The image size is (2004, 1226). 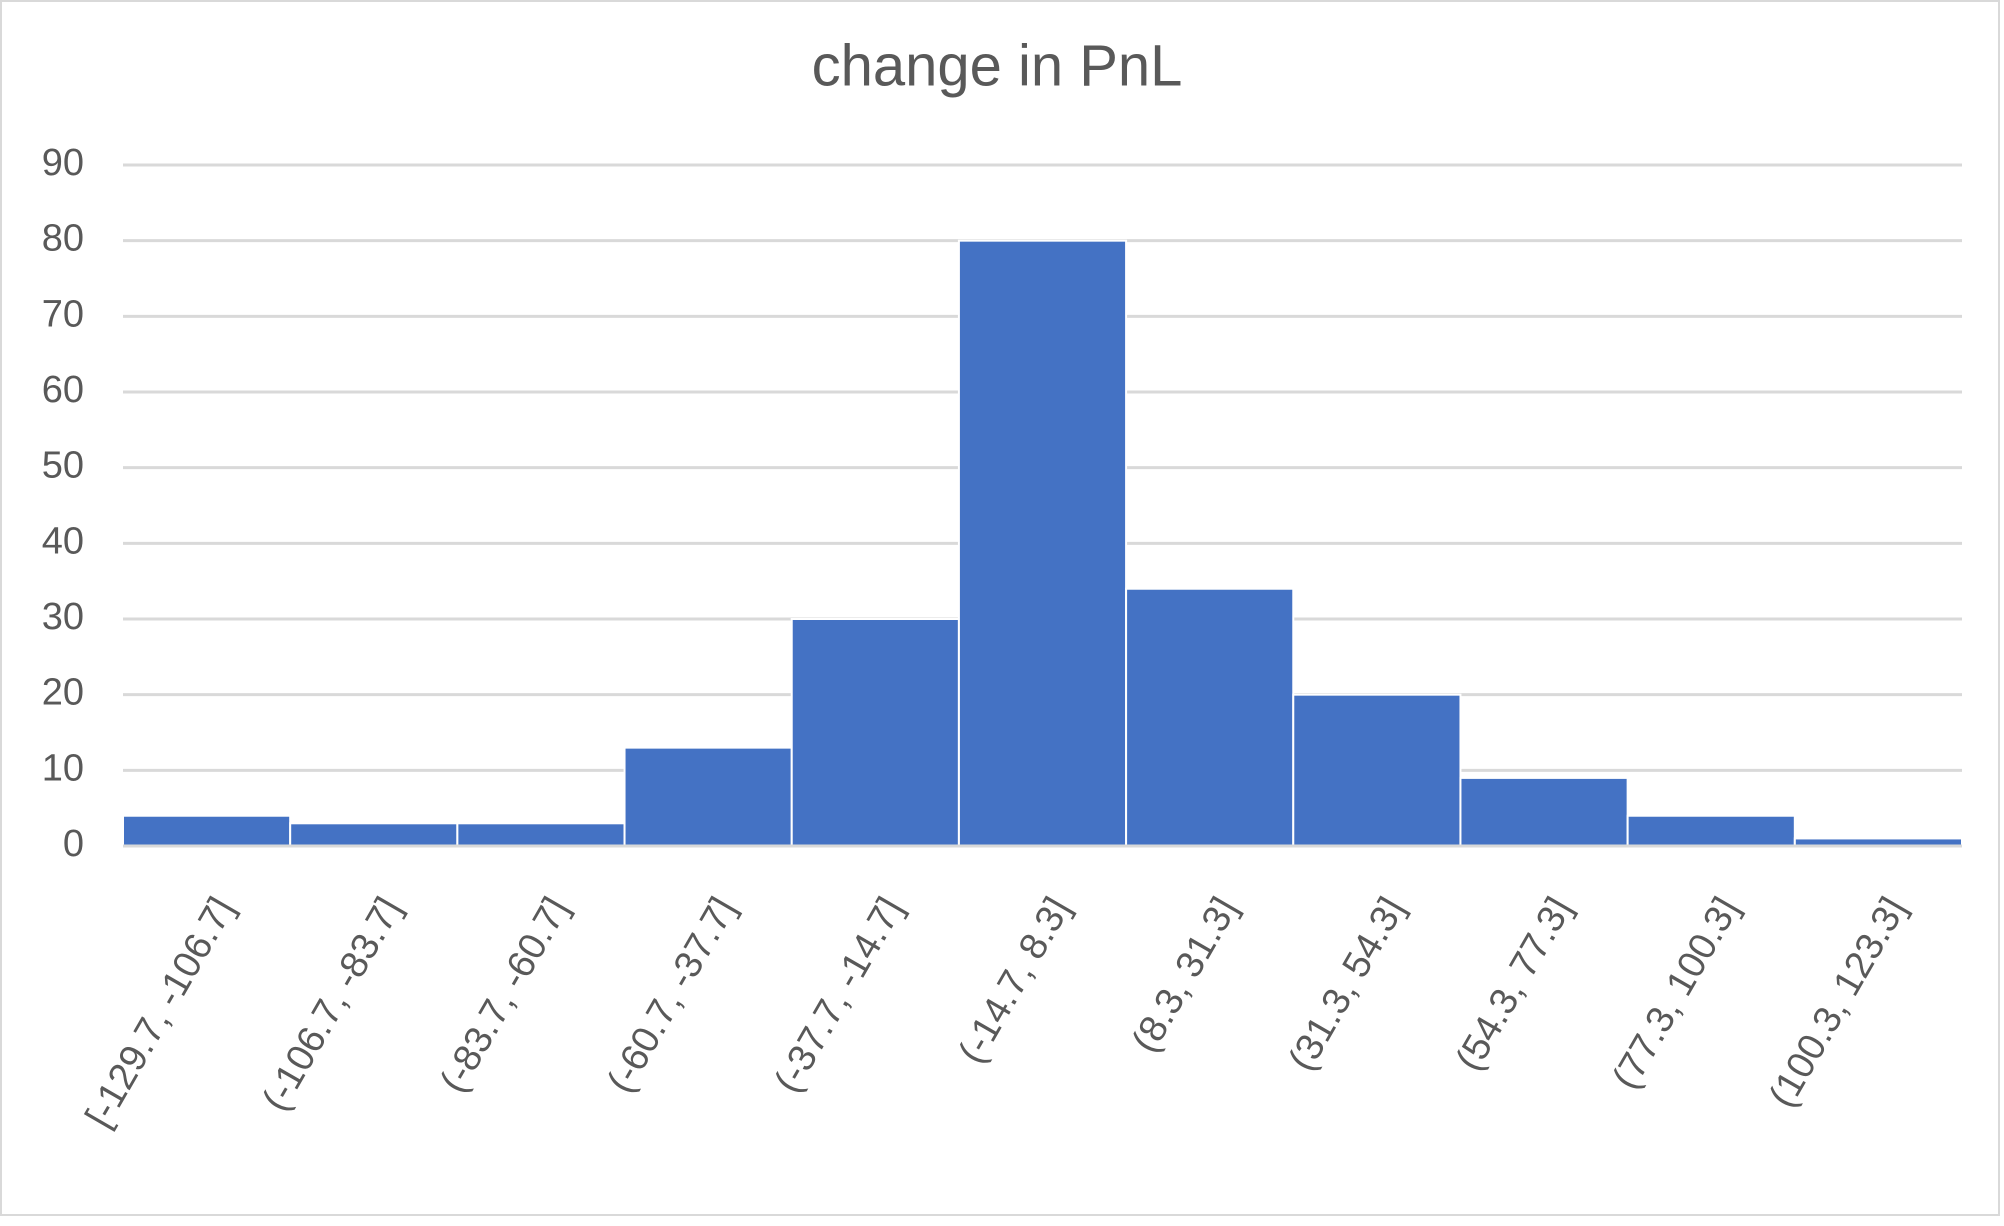 What do you see at coordinates (63, 768) in the screenshot?
I see `y-tick-label: 10` at bounding box center [63, 768].